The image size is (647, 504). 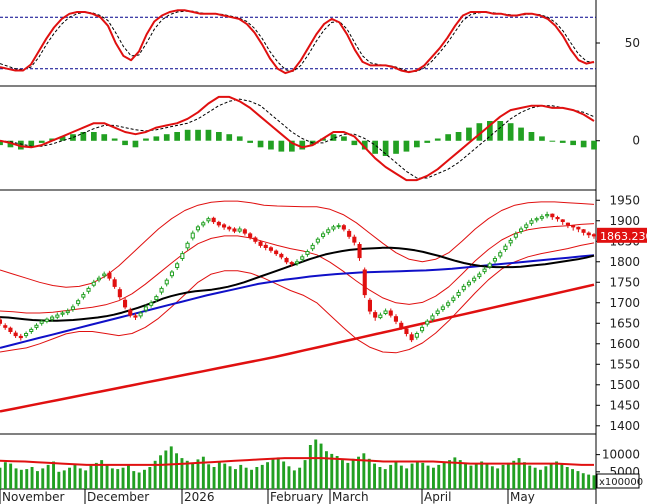 I want to click on current-price-label: 1863.230, so click(x=623, y=236).